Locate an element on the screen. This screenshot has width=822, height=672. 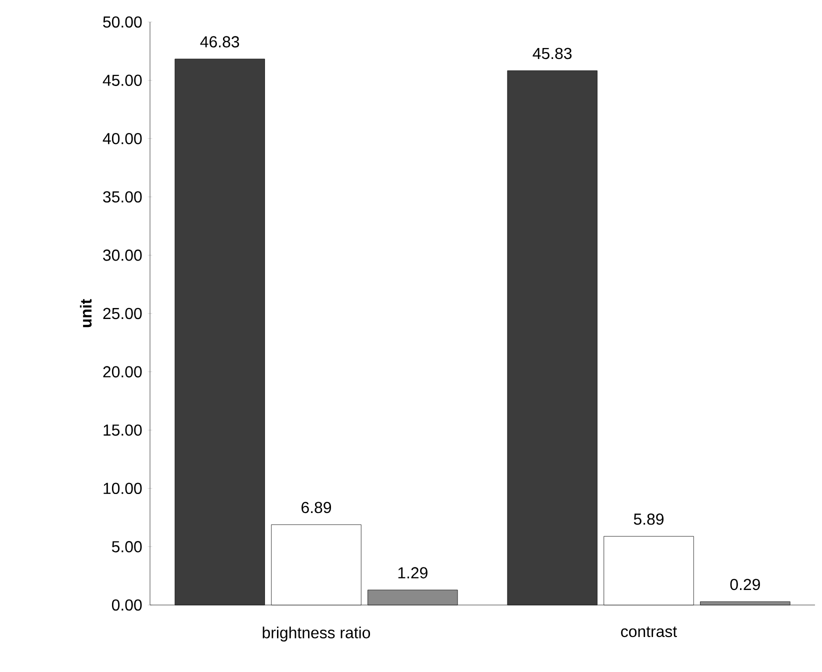
y-tick-label: 25.00 is located at coordinates (122, 314).